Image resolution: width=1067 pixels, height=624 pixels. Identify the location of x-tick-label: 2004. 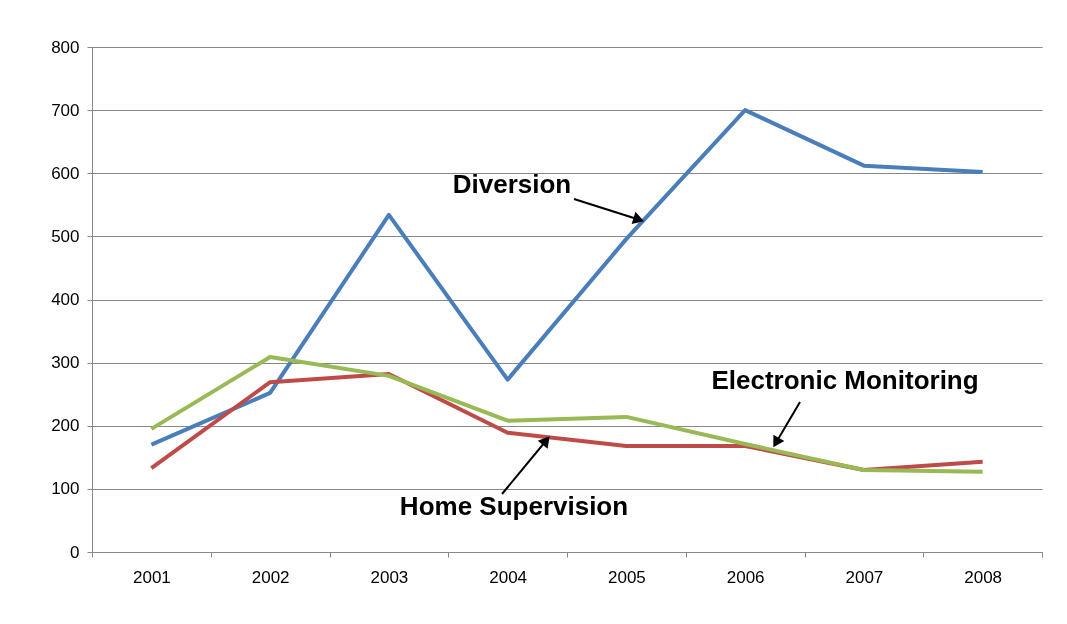
(508, 577).